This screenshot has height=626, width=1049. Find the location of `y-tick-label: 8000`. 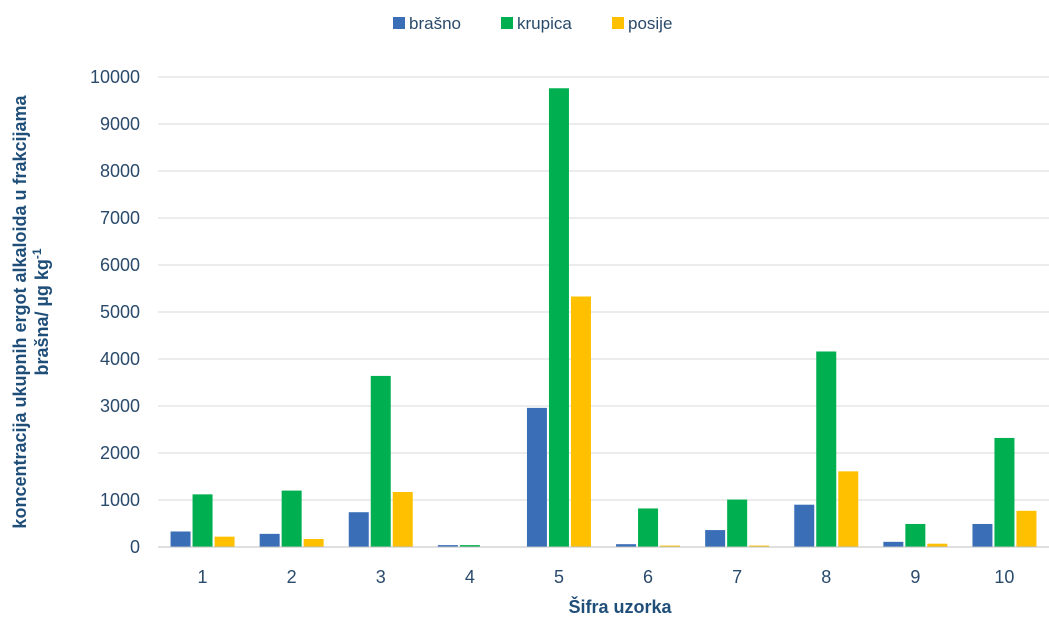

y-tick-label: 8000 is located at coordinates (120, 171).